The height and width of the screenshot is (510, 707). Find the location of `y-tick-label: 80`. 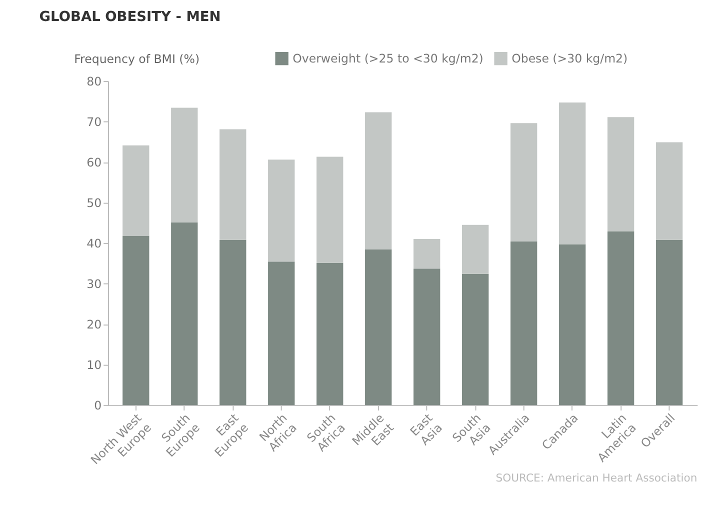

y-tick-label: 80 is located at coordinates (94, 81).